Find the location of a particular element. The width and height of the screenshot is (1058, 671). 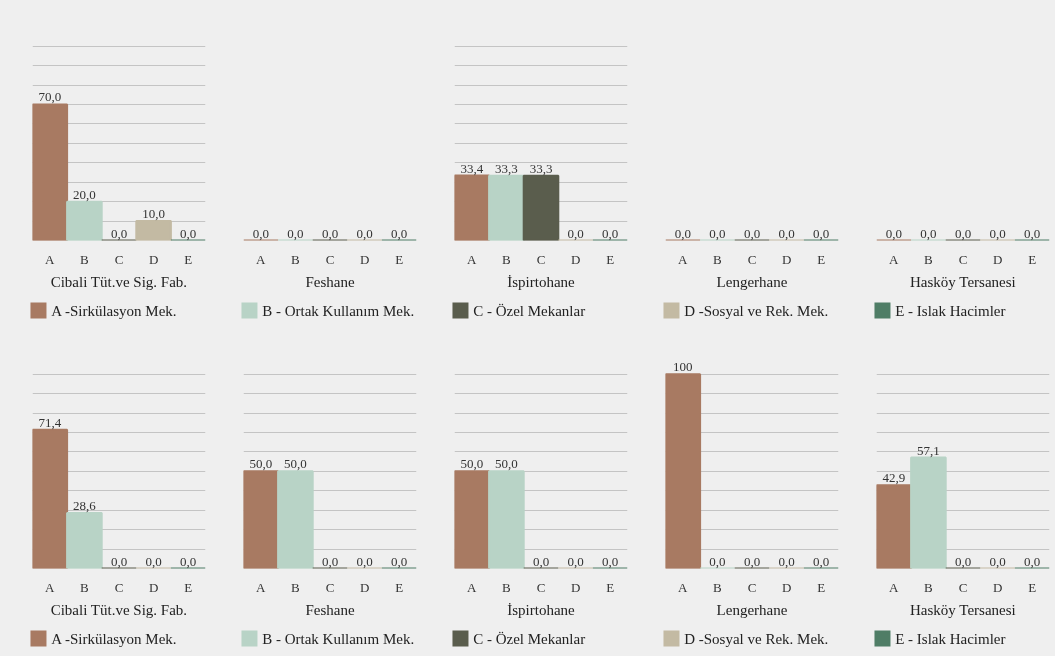

x-axis-title: Lengerhane is located at coordinates (752, 609).